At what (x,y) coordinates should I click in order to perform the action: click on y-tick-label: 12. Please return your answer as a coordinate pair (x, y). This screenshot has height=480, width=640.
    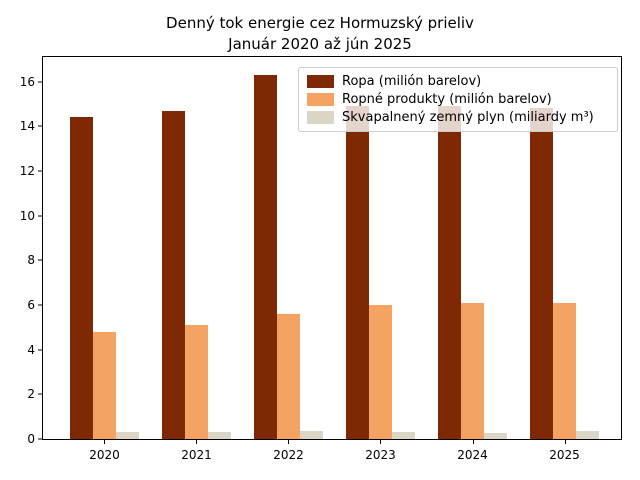
    Looking at the image, I should click on (27, 170).